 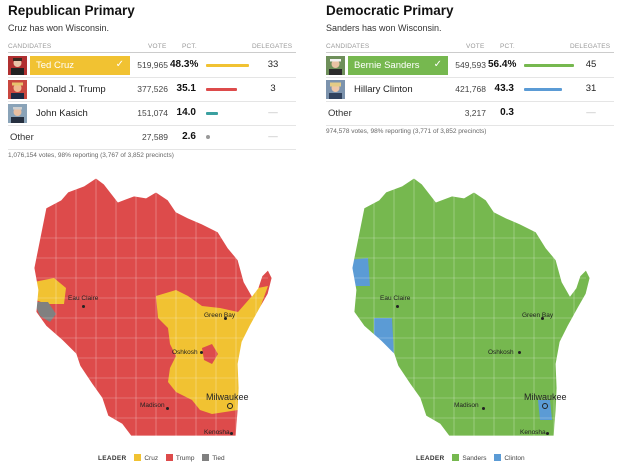 What do you see at coordinates (17, 89) in the screenshot?
I see `donald-trump-photo` at bounding box center [17, 89].